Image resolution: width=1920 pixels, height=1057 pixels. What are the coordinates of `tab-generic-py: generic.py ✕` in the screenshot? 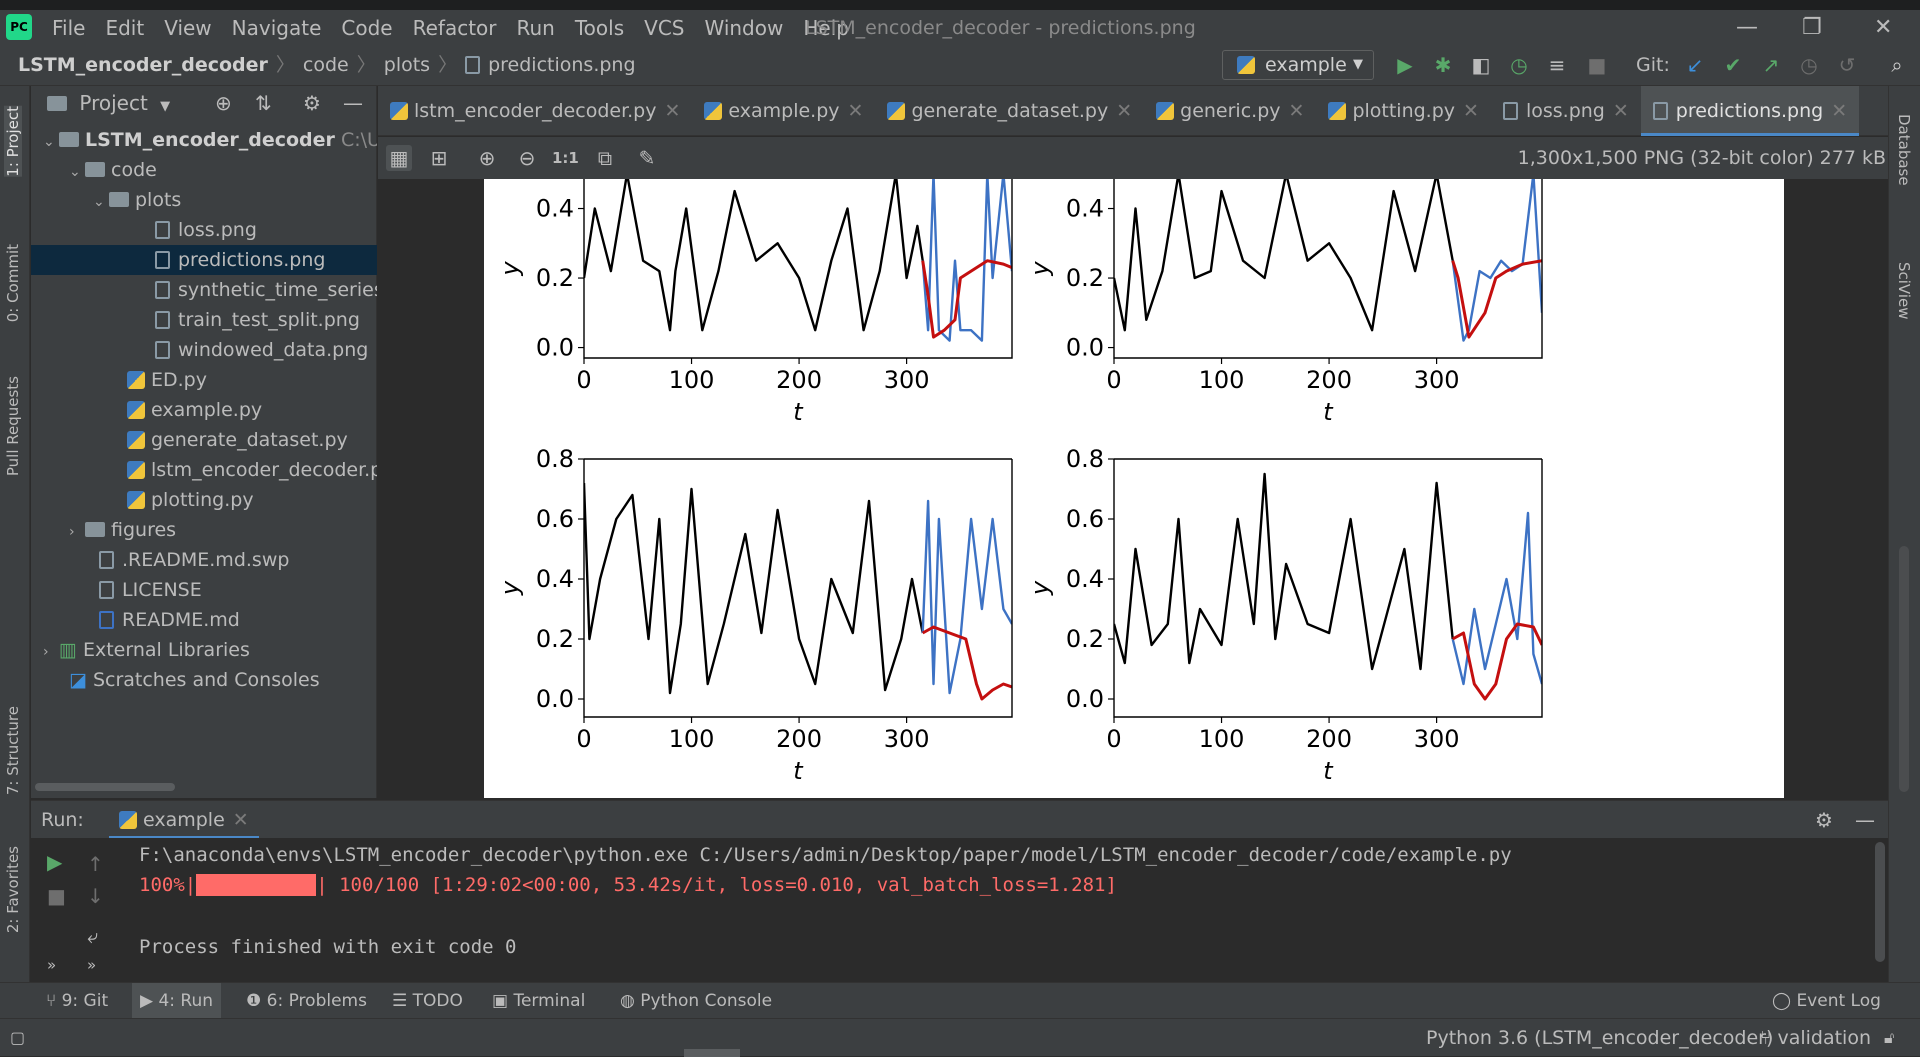 It's located at (1230, 111).